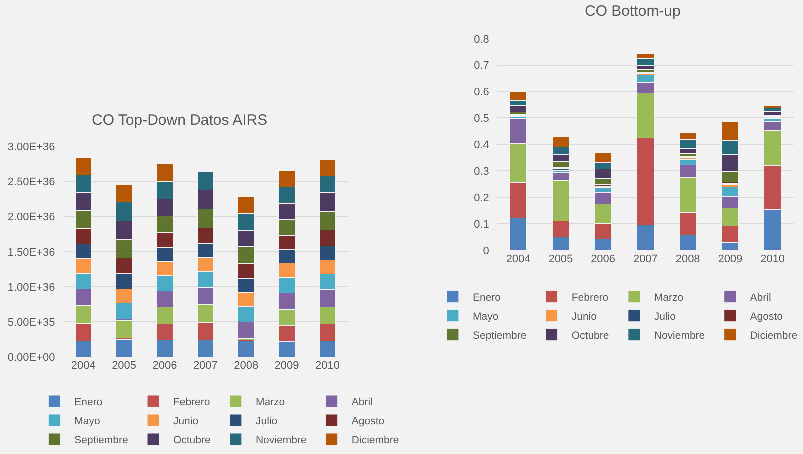 The image size is (803, 454). I want to click on y-tick-label: 0.2, so click(482, 198).